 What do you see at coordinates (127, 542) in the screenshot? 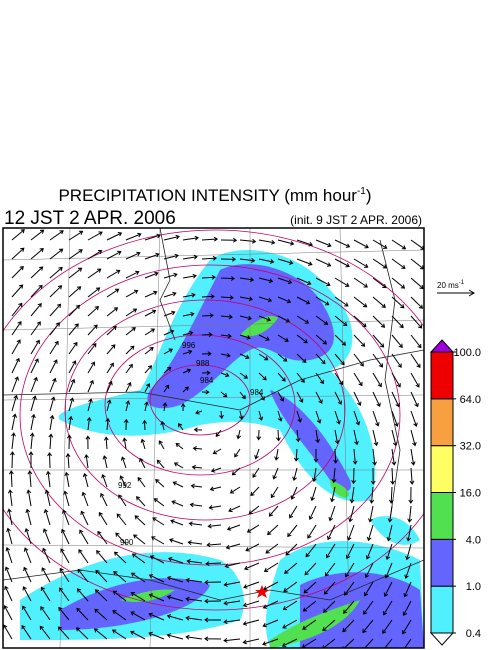
I see `contour-label: 990` at bounding box center [127, 542].